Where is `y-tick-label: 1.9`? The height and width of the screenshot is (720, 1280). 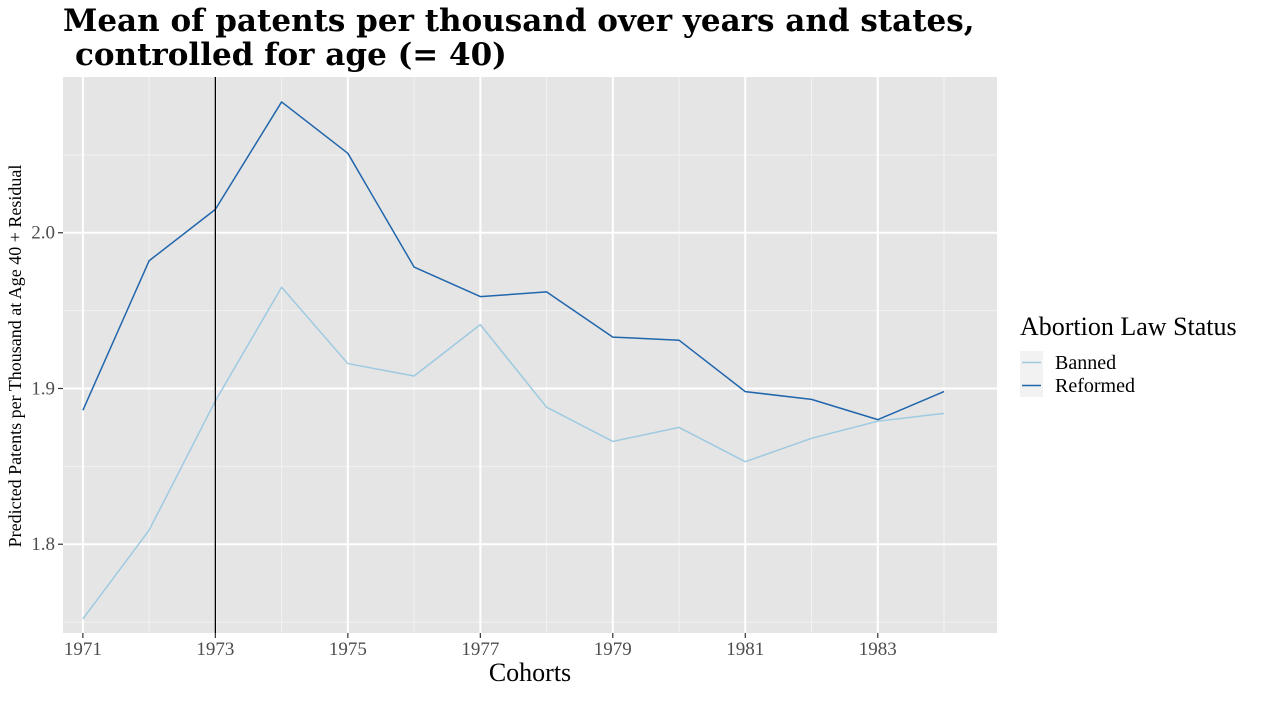 y-tick-label: 1.9 is located at coordinates (43, 388).